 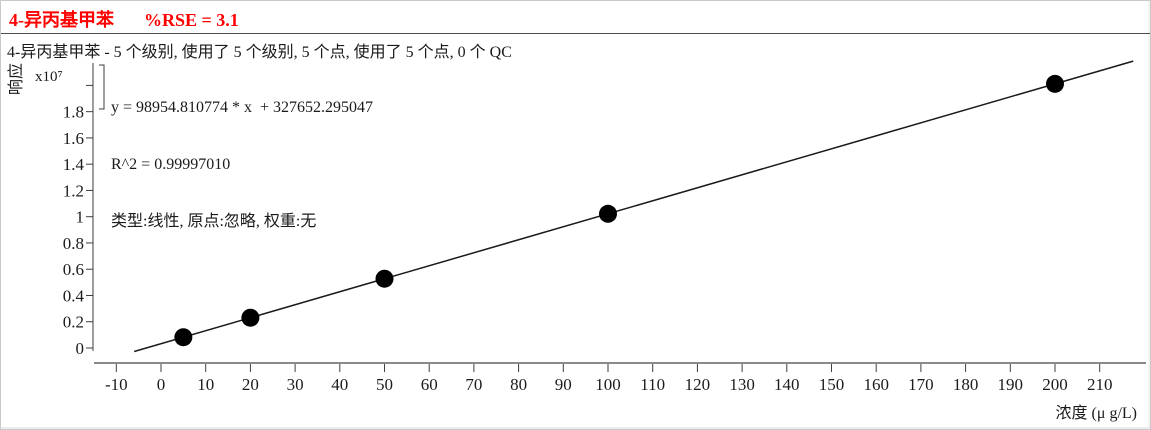 What do you see at coordinates (429, 384) in the screenshot?
I see `x-tick-label: 60` at bounding box center [429, 384].